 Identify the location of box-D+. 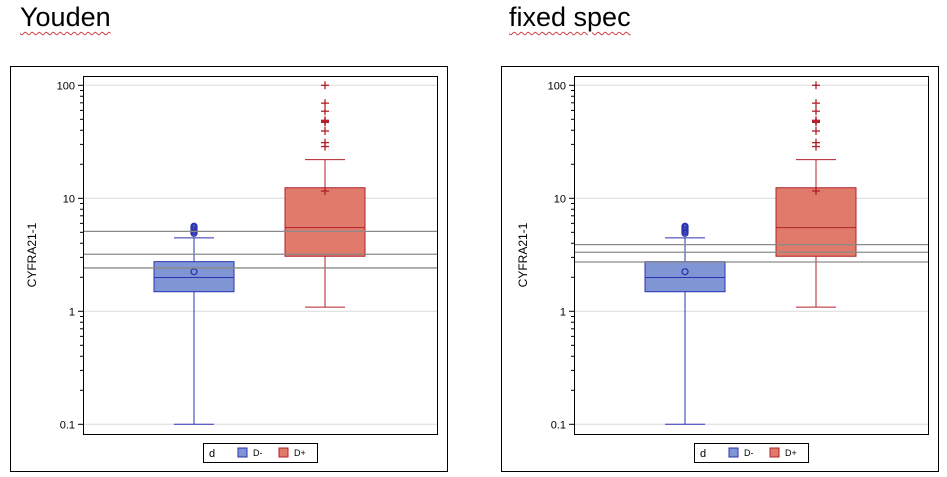
(325, 194).